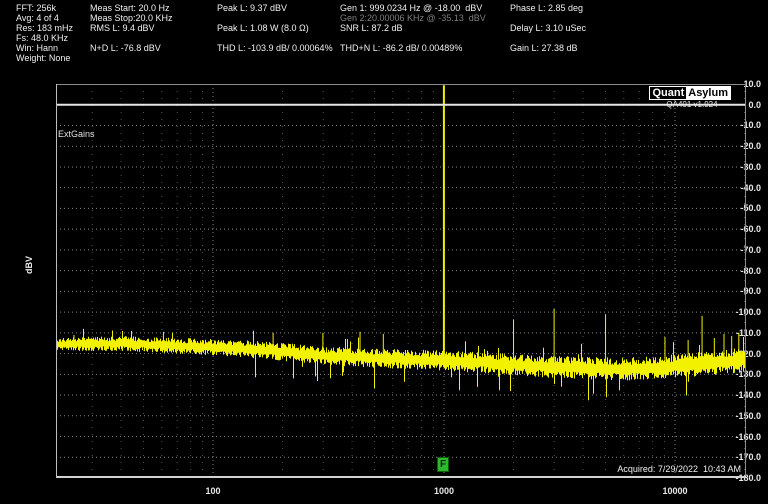  I want to click on stat-peak-dbv: Peak L: 9.37 dBV, so click(252, 8).